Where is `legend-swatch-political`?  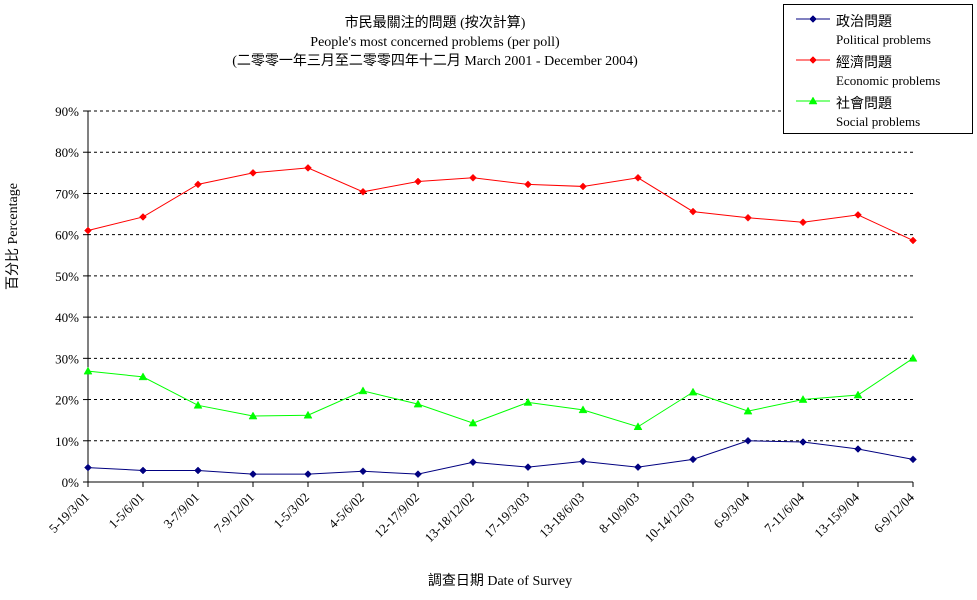
legend-swatch-political is located at coordinates (813, 19).